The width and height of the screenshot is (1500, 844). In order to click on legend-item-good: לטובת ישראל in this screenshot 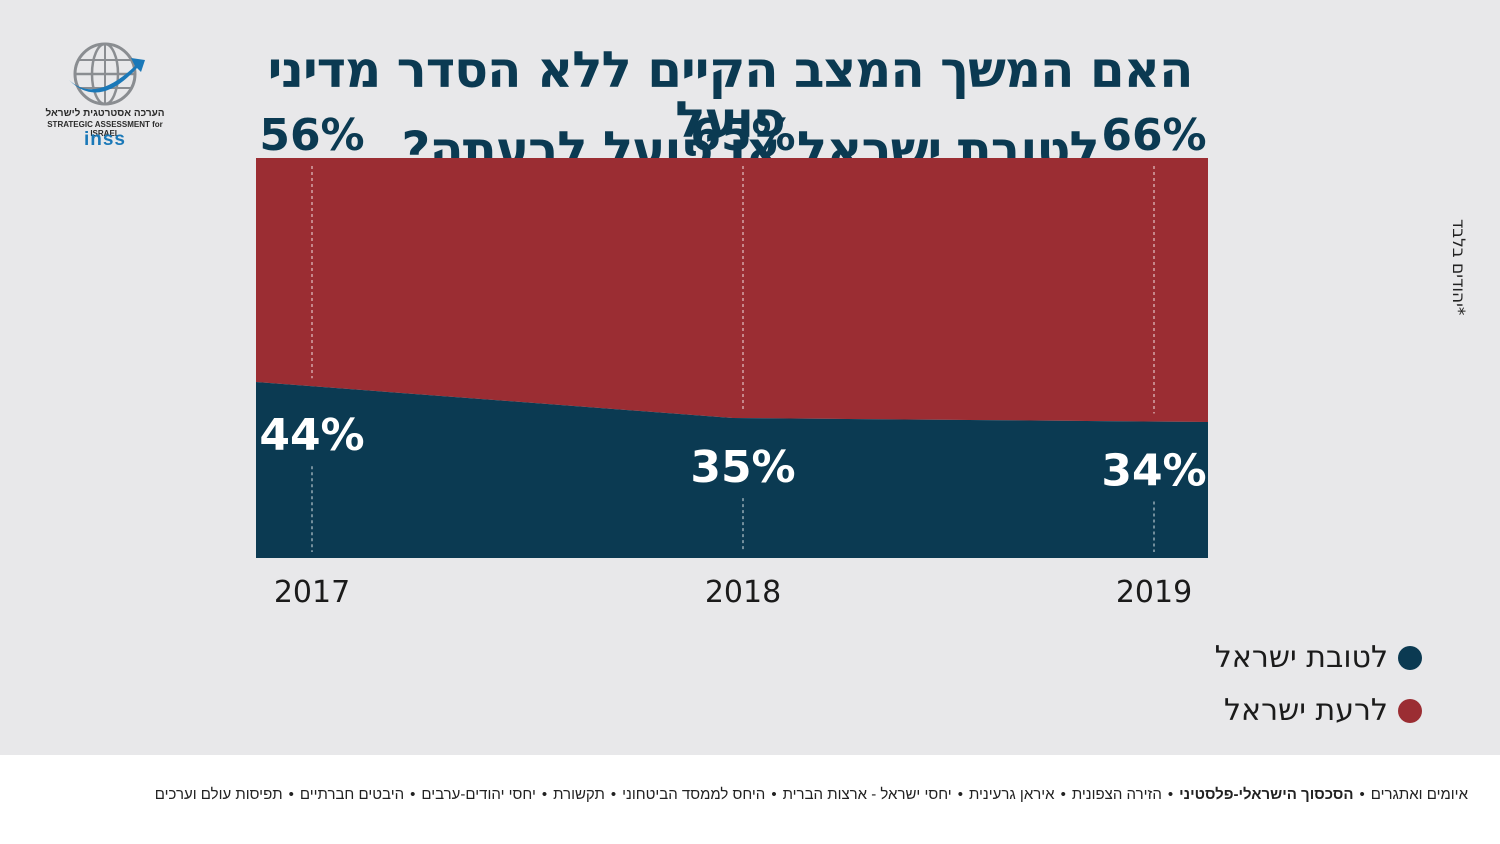, I will do `click(1318, 657)`.